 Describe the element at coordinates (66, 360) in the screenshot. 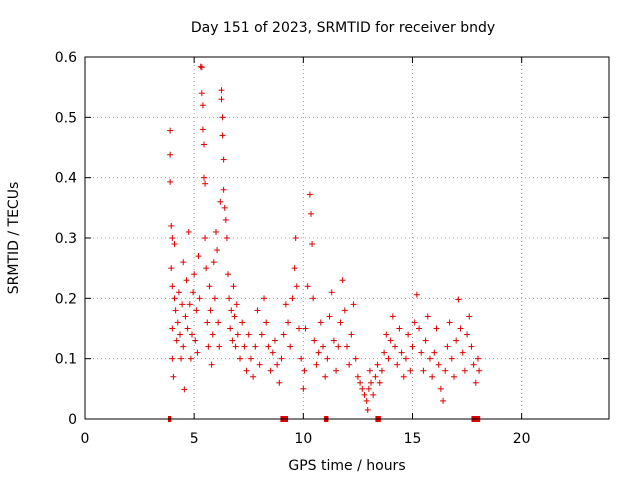

I see `y-tick-label: 0.1` at that location.